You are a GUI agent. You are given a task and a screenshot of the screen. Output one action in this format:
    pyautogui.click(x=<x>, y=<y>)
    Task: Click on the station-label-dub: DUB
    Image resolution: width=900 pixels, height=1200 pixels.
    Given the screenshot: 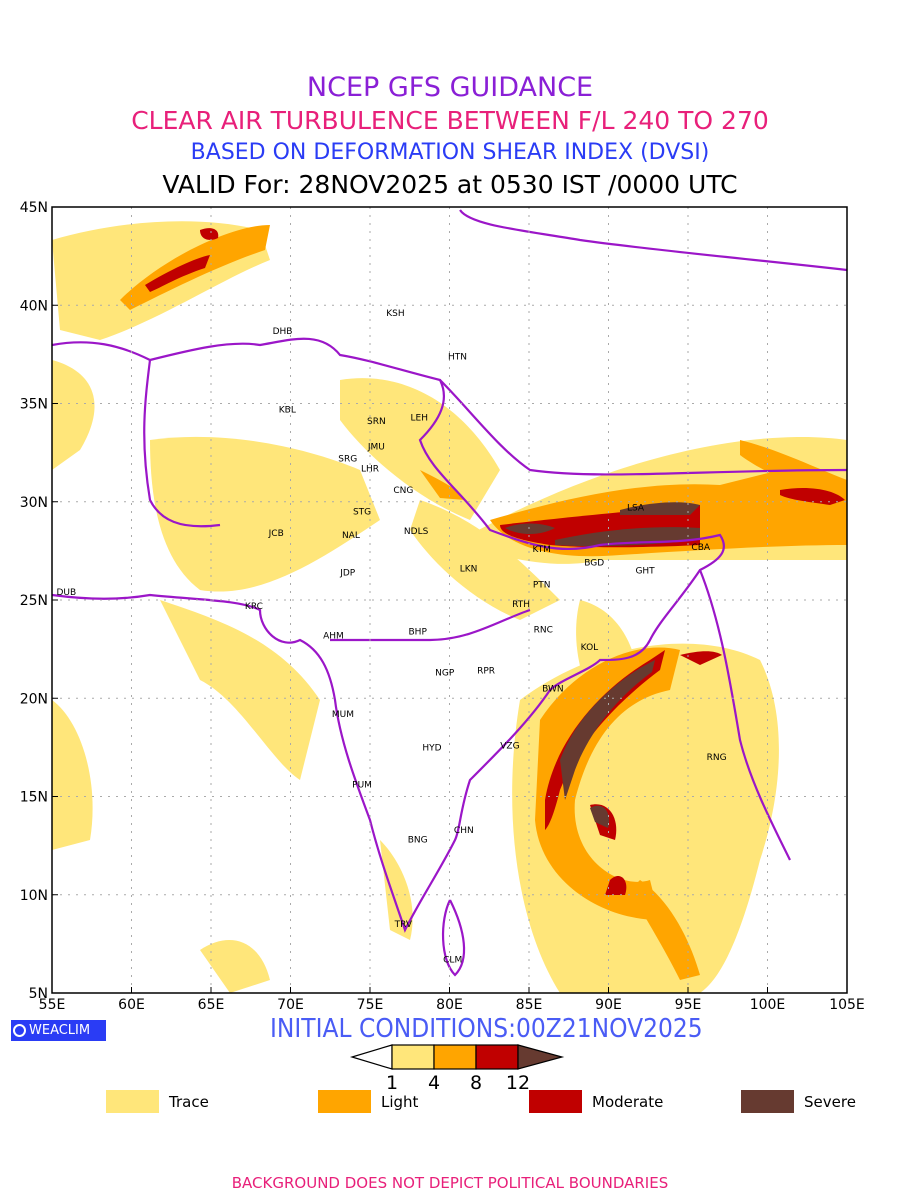 What is the action you would take?
    pyautogui.click(x=66, y=593)
    